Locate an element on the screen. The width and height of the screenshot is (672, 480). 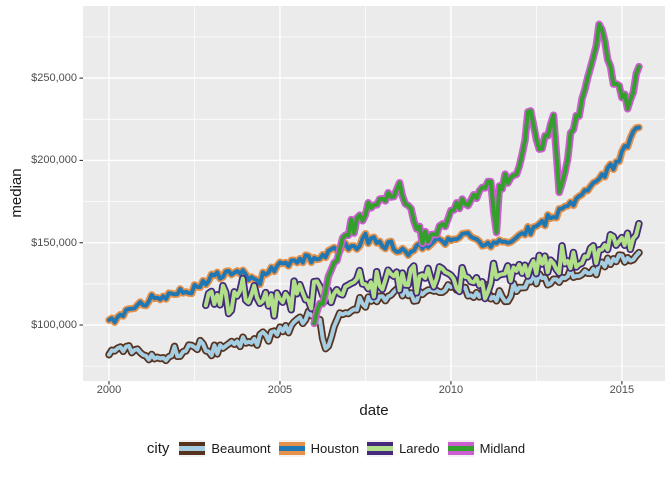
legend-item-beaumont: Beaumont is located at coordinates (225, 448).